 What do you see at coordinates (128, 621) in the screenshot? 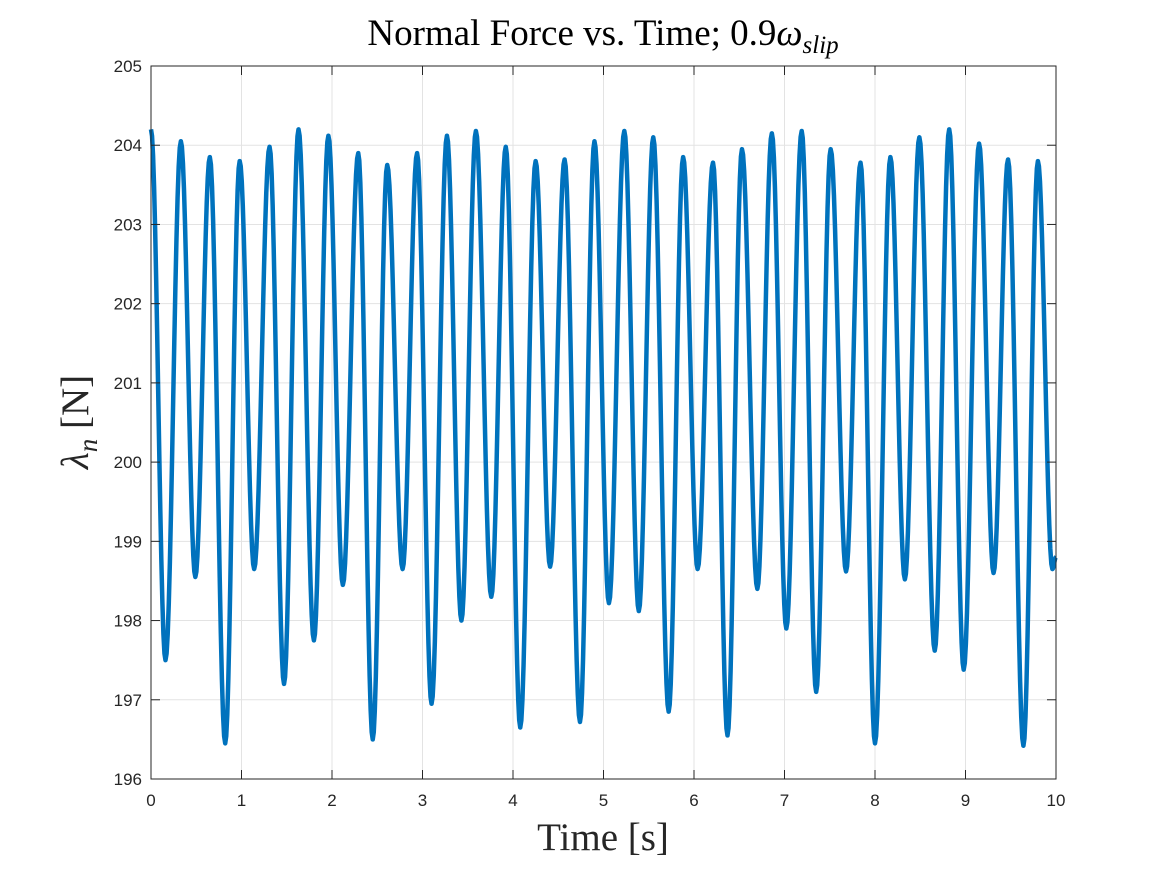
I see `y-tick-label: 198` at bounding box center [128, 621].